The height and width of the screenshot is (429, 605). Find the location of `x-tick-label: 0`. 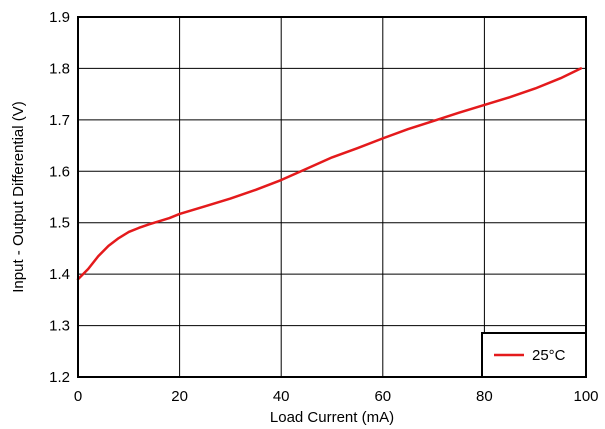

x-tick-label: 0 is located at coordinates (78, 396).